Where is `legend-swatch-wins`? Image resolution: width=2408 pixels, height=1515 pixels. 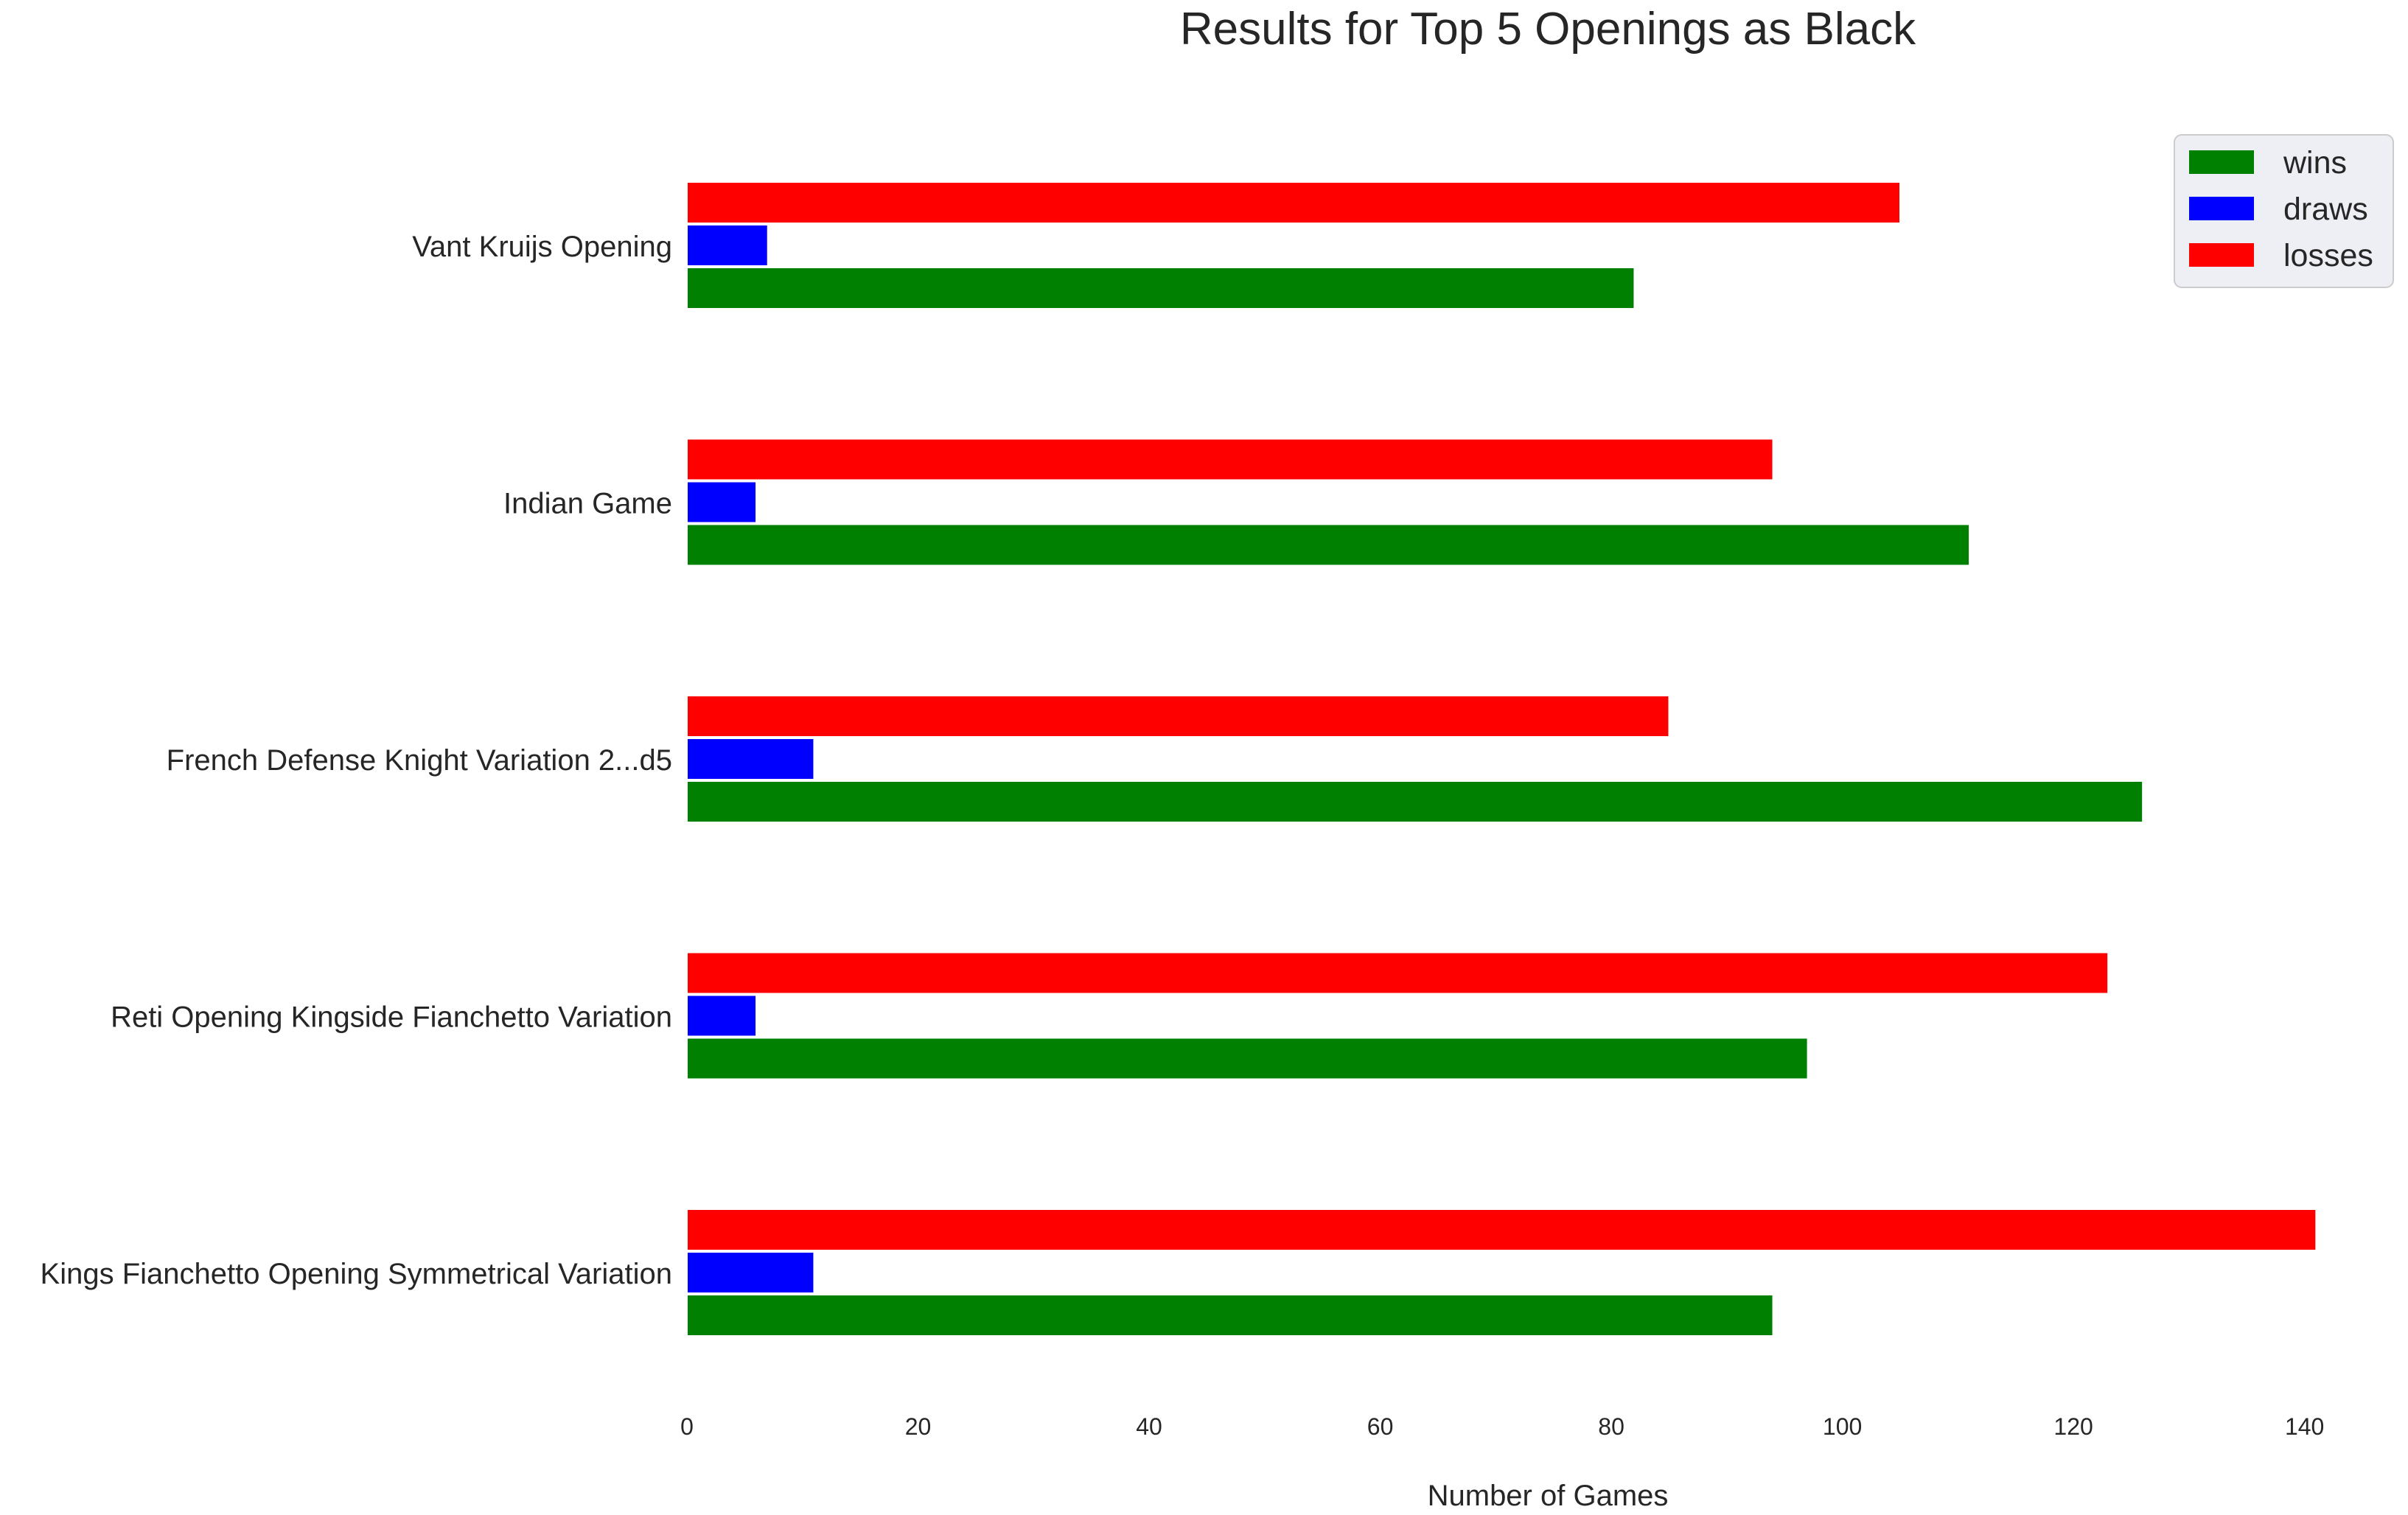 legend-swatch-wins is located at coordinates (2221, 162).